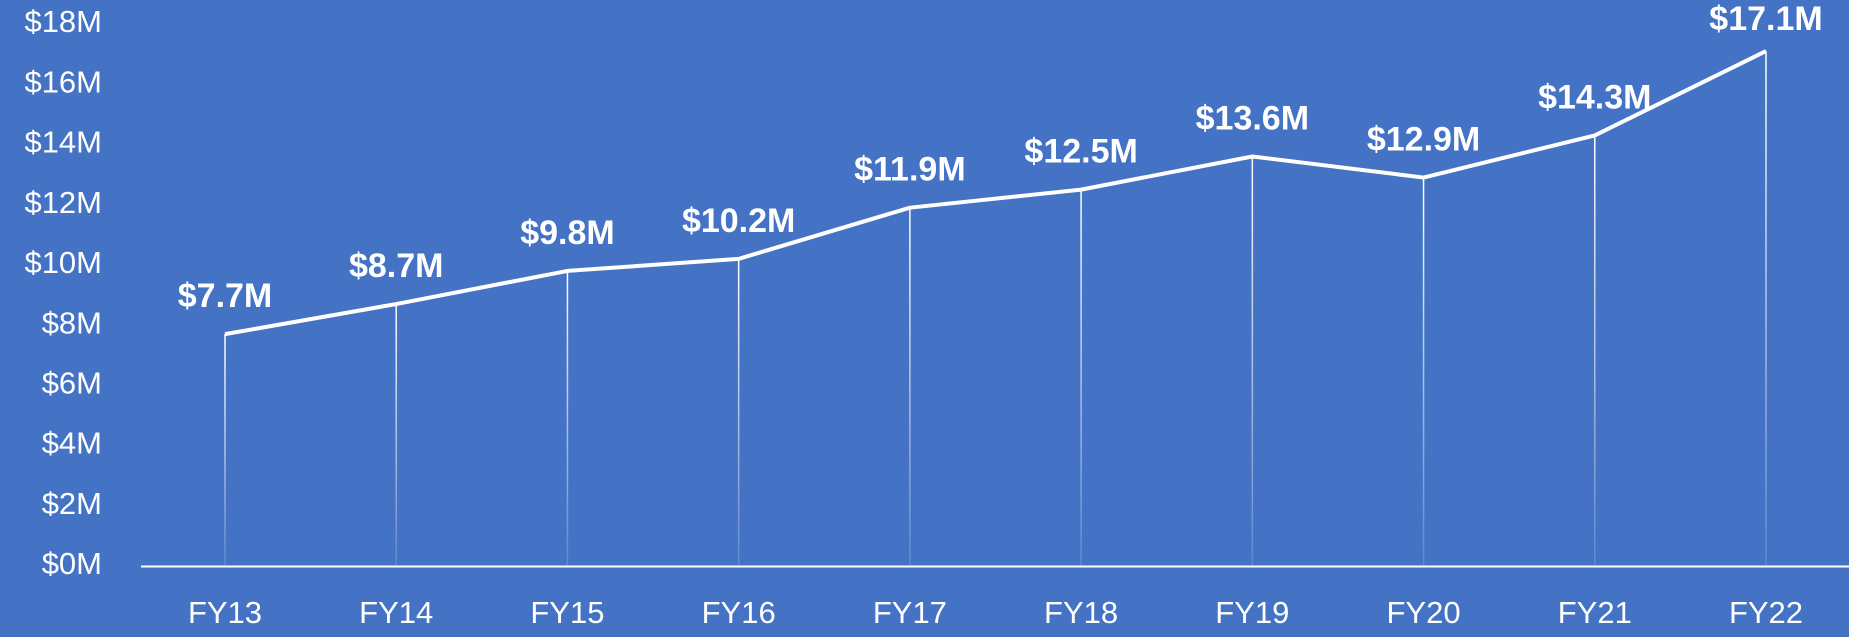  What do you see at coordinates (1424, 612) in the screenshot?
I see `x-tick-label: FY20` at bounding box center [1424, 612].